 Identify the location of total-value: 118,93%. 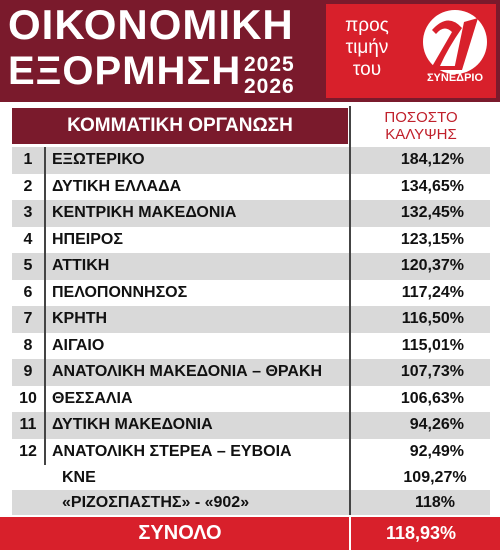
(421, 533).